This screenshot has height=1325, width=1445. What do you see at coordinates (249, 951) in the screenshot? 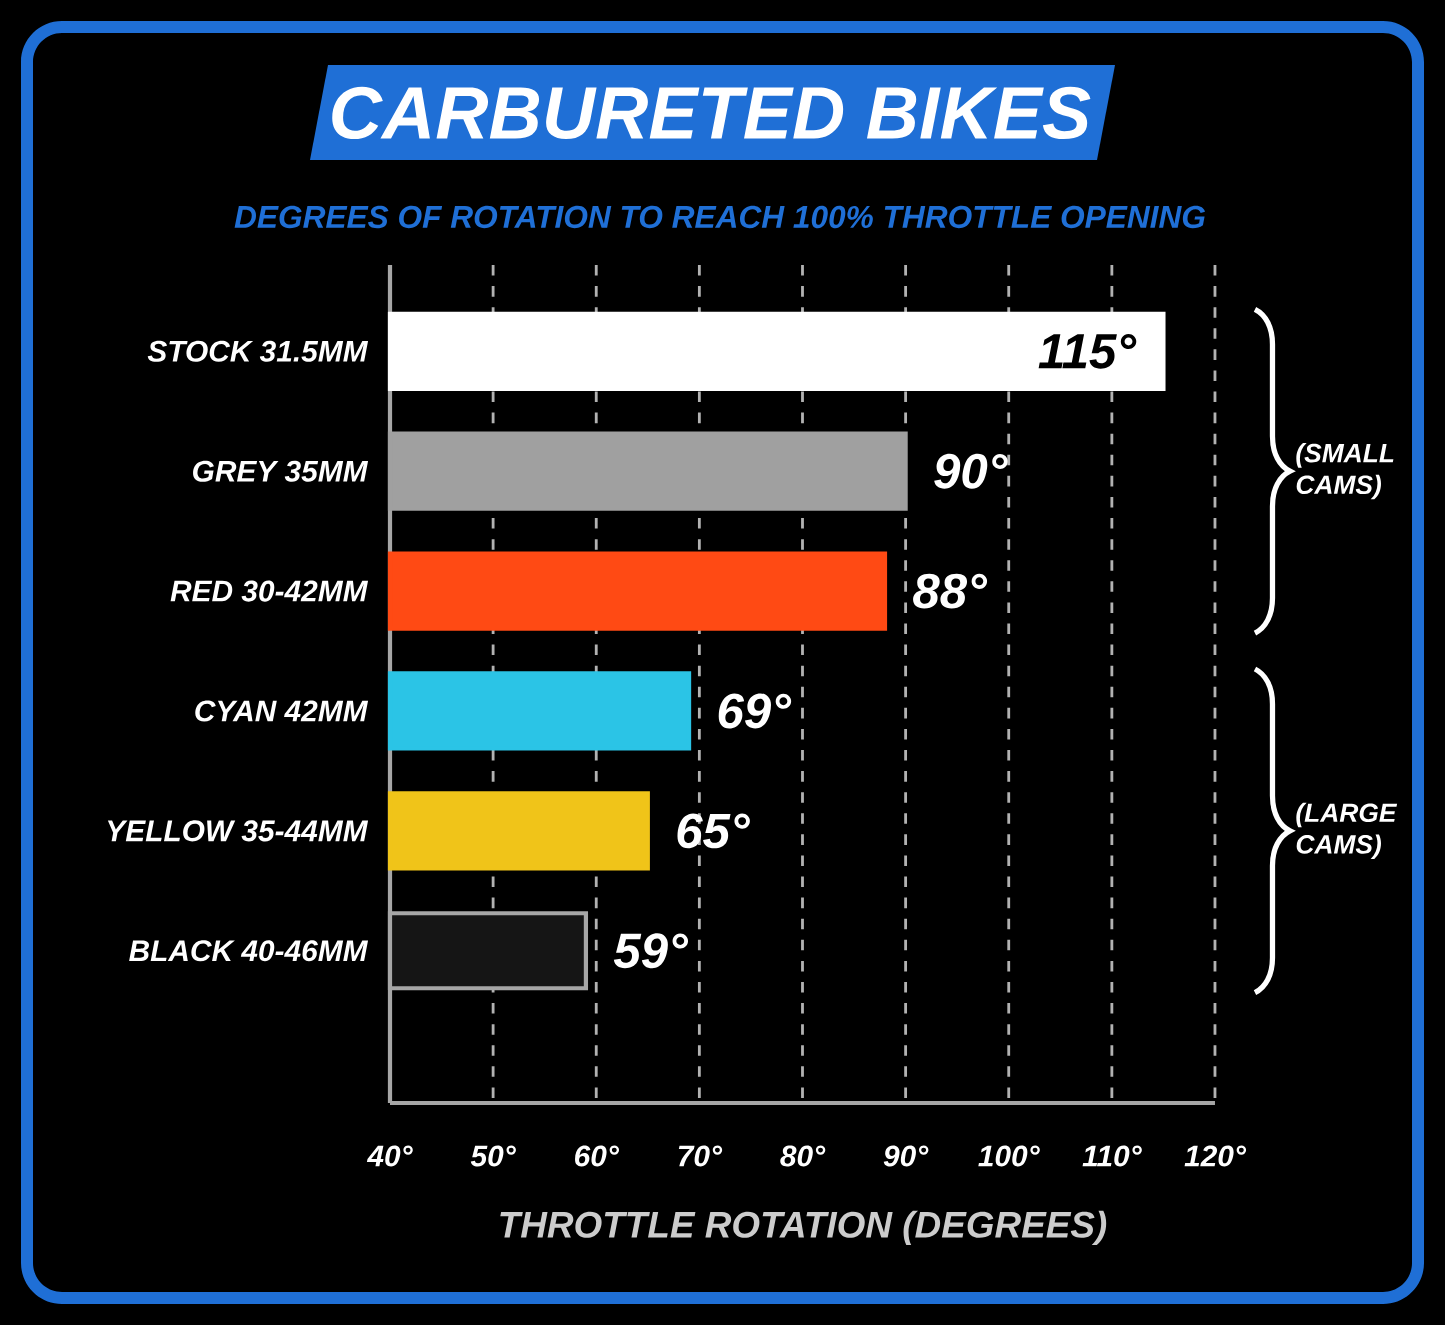
I see `y-tick-label: BLACK 40-46MM` at bounding box center [249, 951].